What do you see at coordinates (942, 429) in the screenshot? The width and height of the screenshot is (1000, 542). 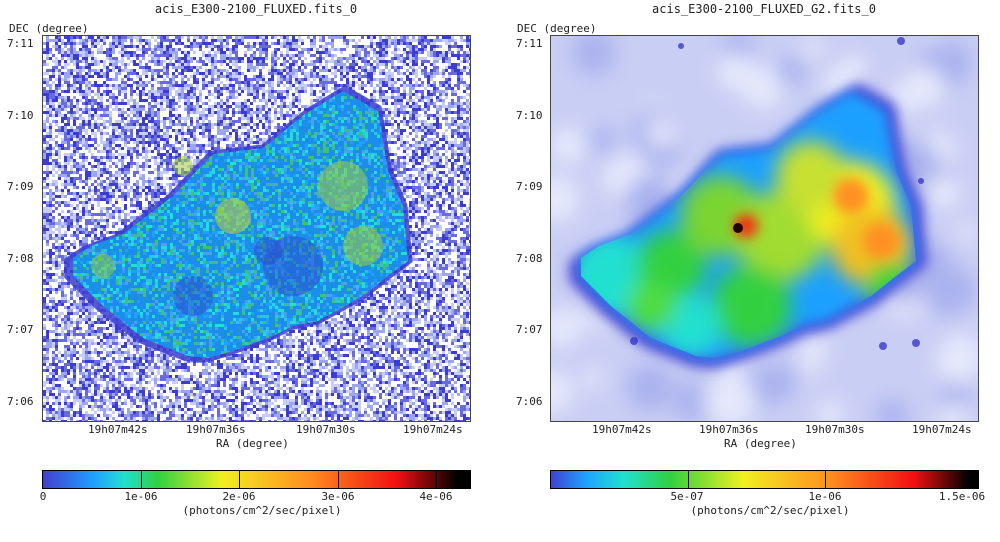 I see `right-x-tick: 19h07m24s` at bounding box center [942, 429].